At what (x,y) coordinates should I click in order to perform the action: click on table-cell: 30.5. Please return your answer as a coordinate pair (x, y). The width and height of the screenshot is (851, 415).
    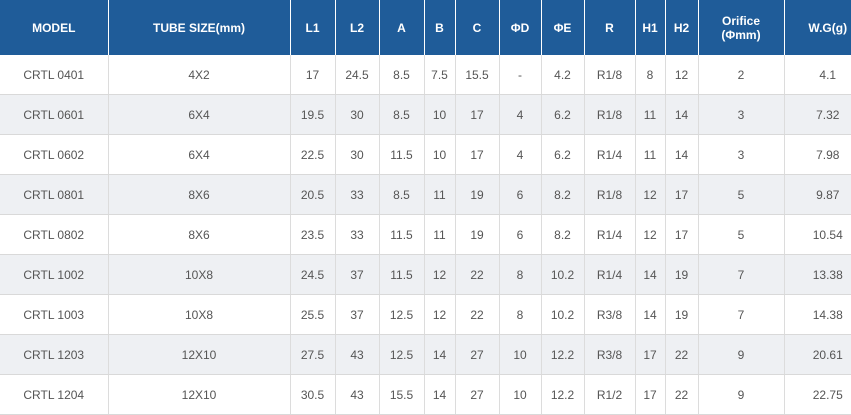
    Looking at the image, I should click on (313, 394).